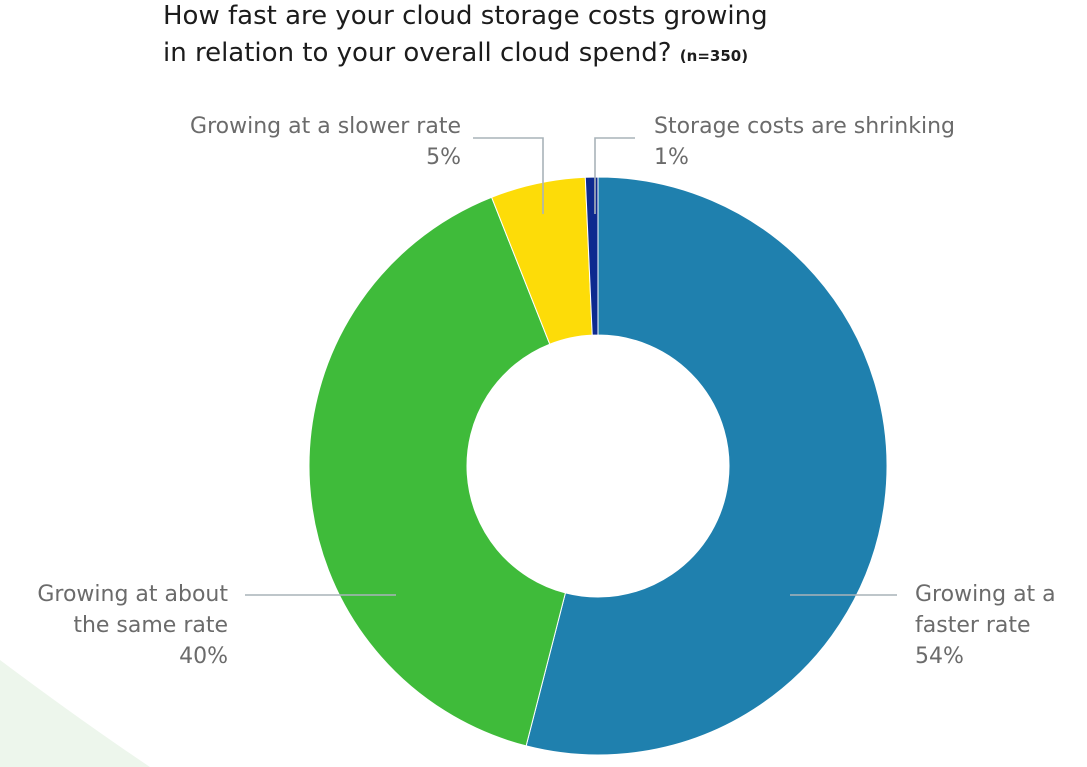  I want to click on slice-value-faster-rate: 54%, so click(939, 656).